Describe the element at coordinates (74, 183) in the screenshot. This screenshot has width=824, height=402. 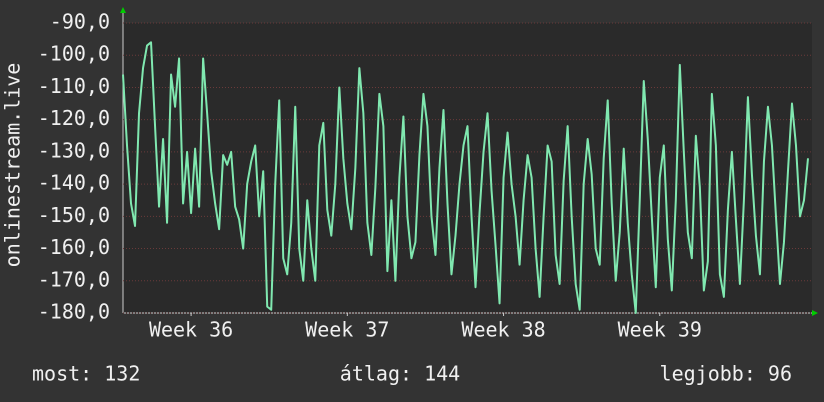
I see `y-tick-label: -140,0` at that location.